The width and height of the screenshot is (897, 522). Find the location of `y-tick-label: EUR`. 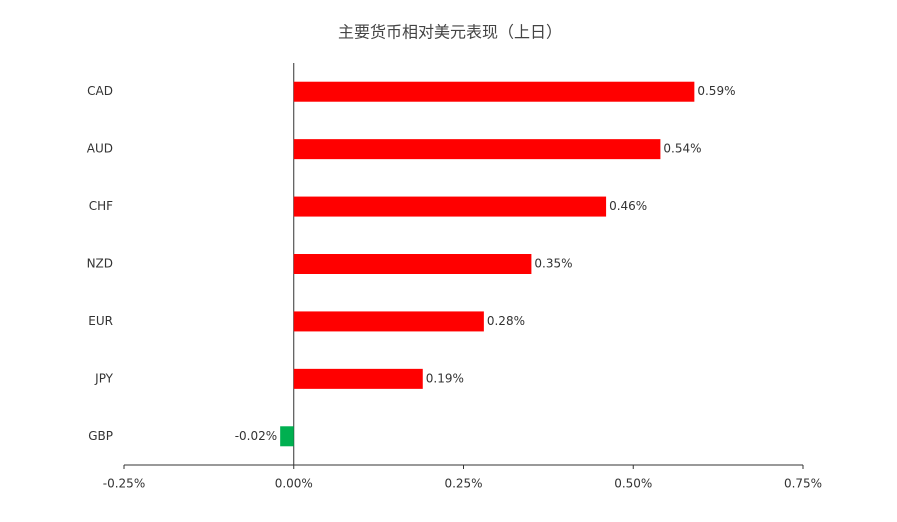

y-tick-label: EUR is located at coordinates (100, 321).